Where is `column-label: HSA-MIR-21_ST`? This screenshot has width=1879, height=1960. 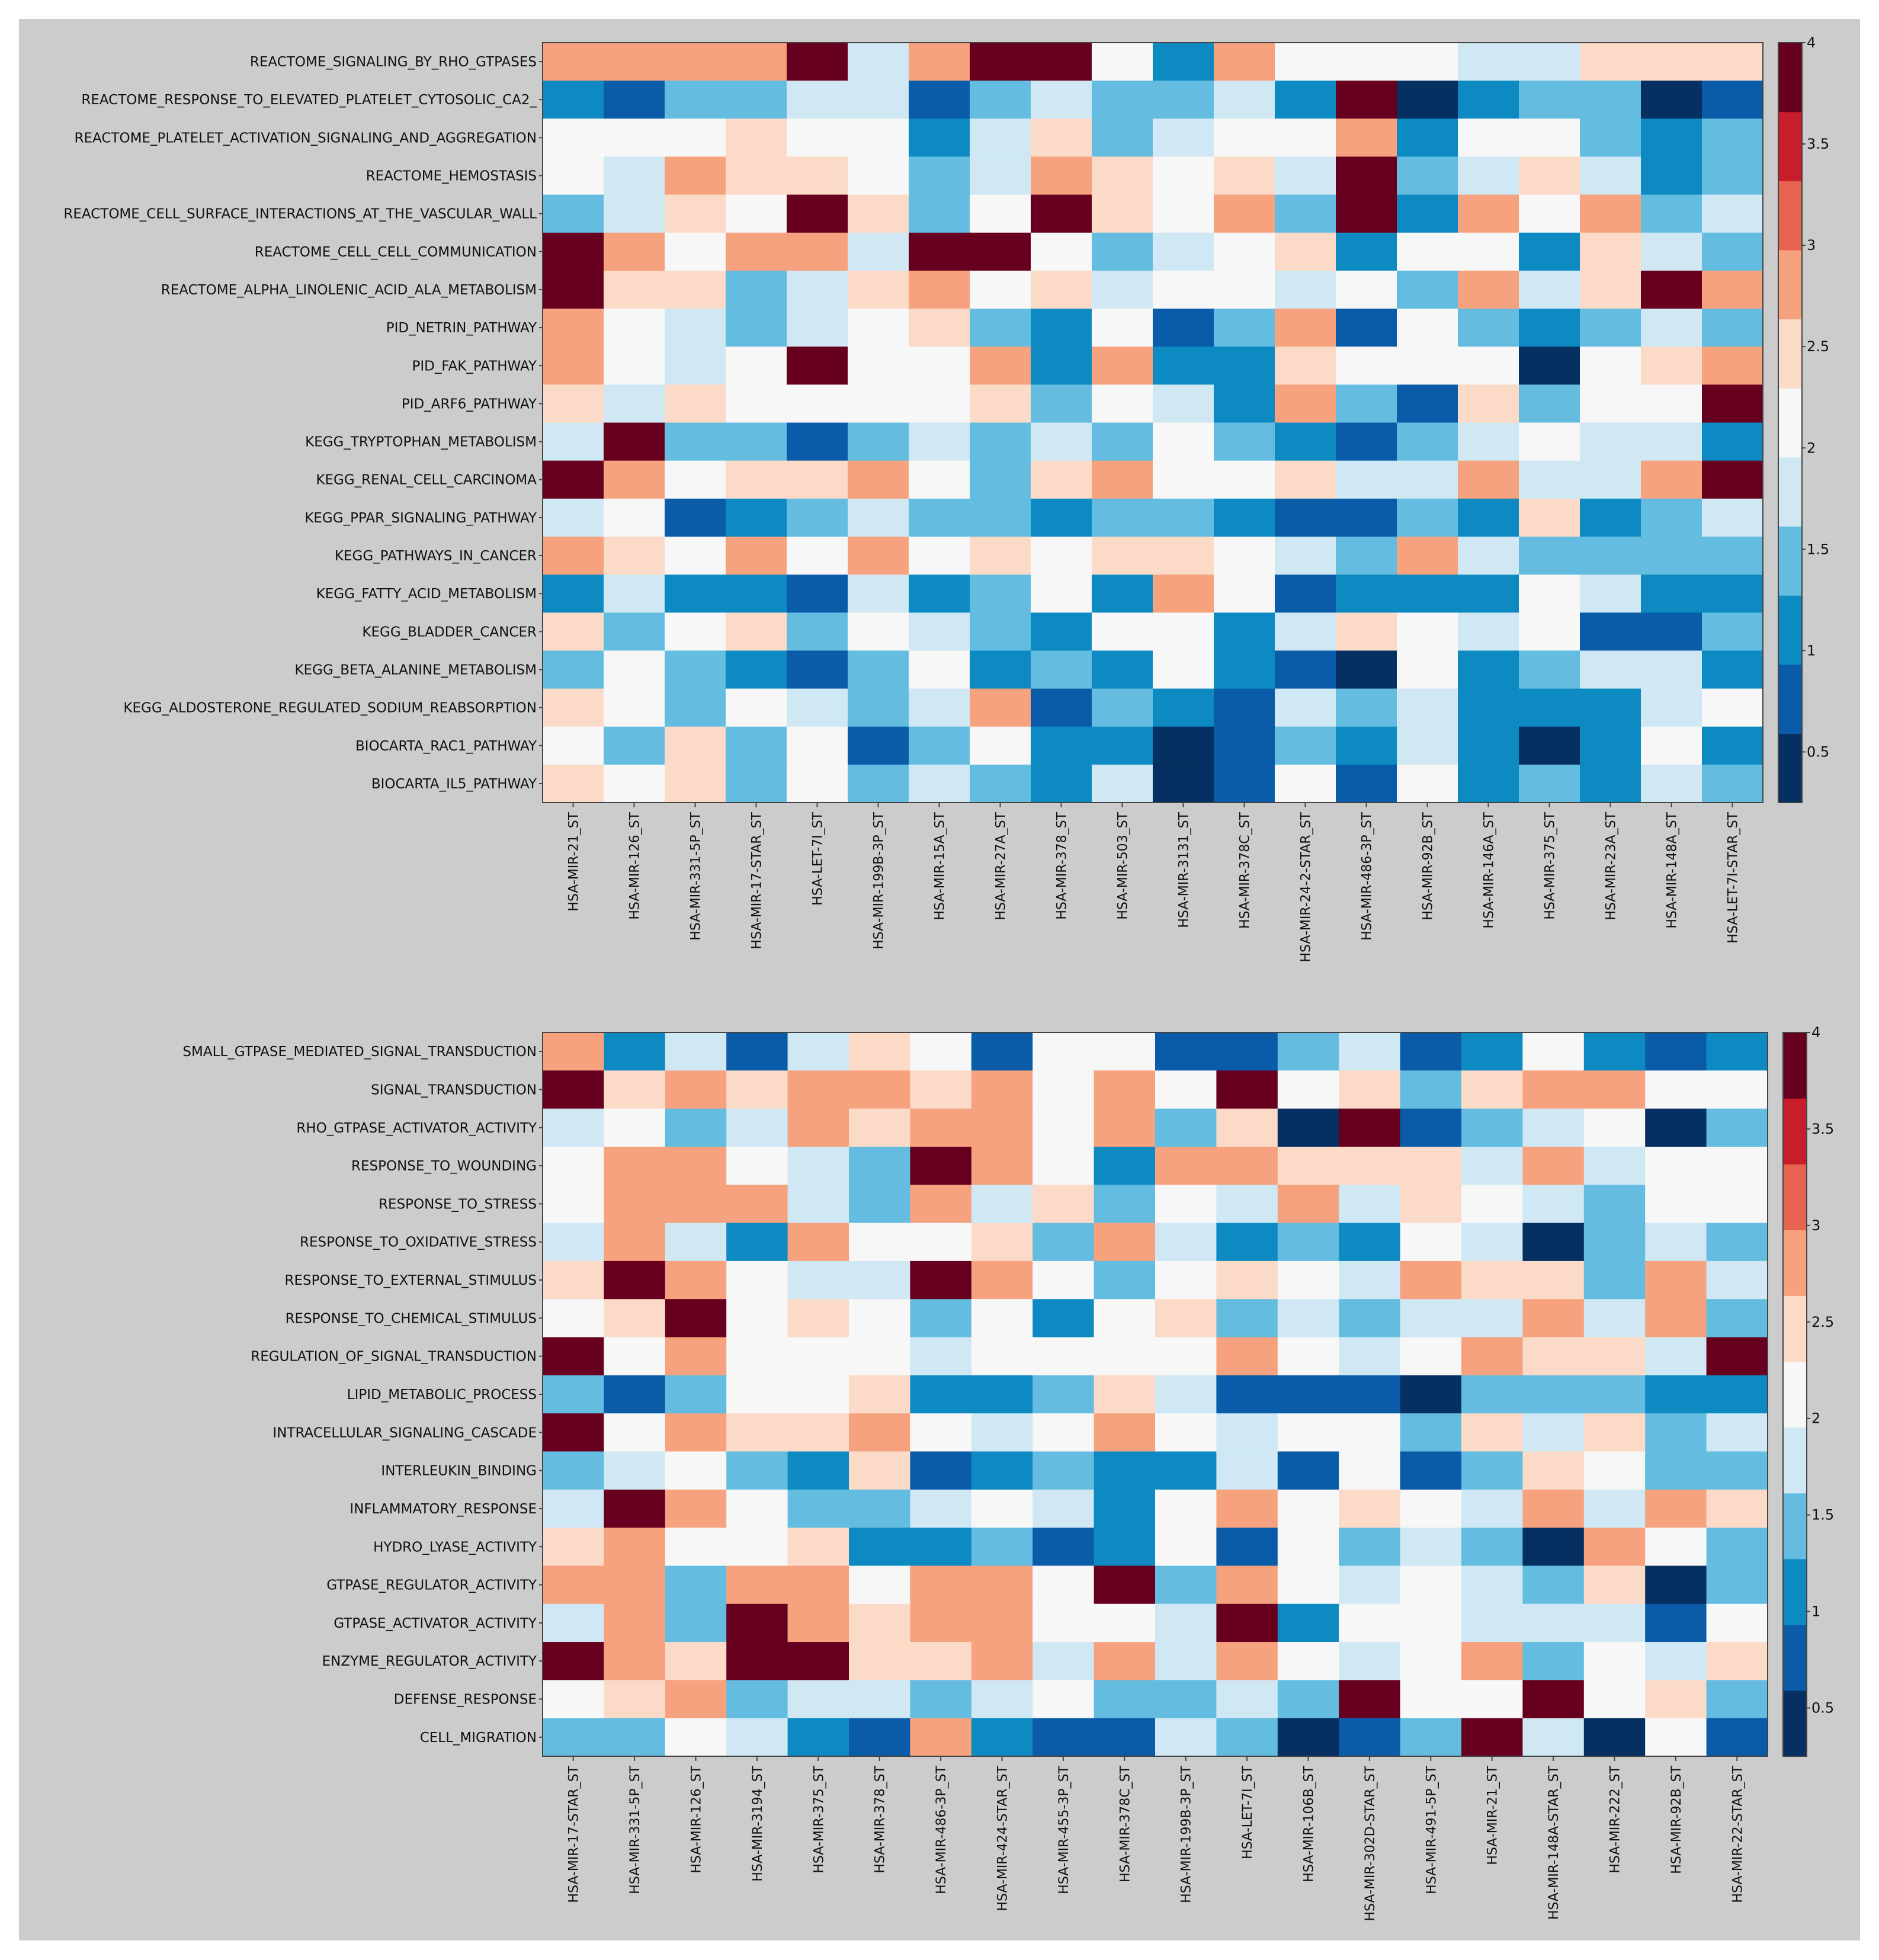 column-label: HSA-MIR-21_ST is located at coordinates (574, 861).